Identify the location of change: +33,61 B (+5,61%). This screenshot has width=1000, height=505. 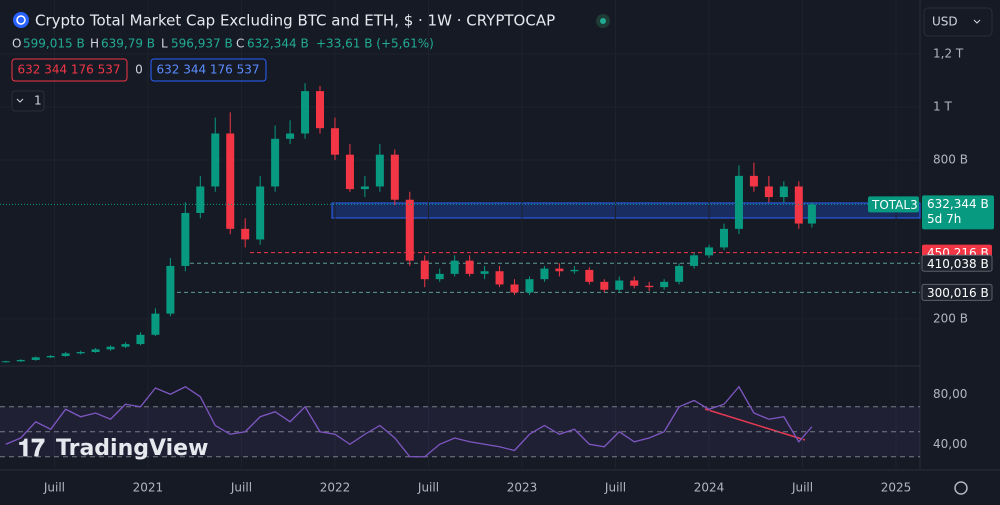
(375, 44).